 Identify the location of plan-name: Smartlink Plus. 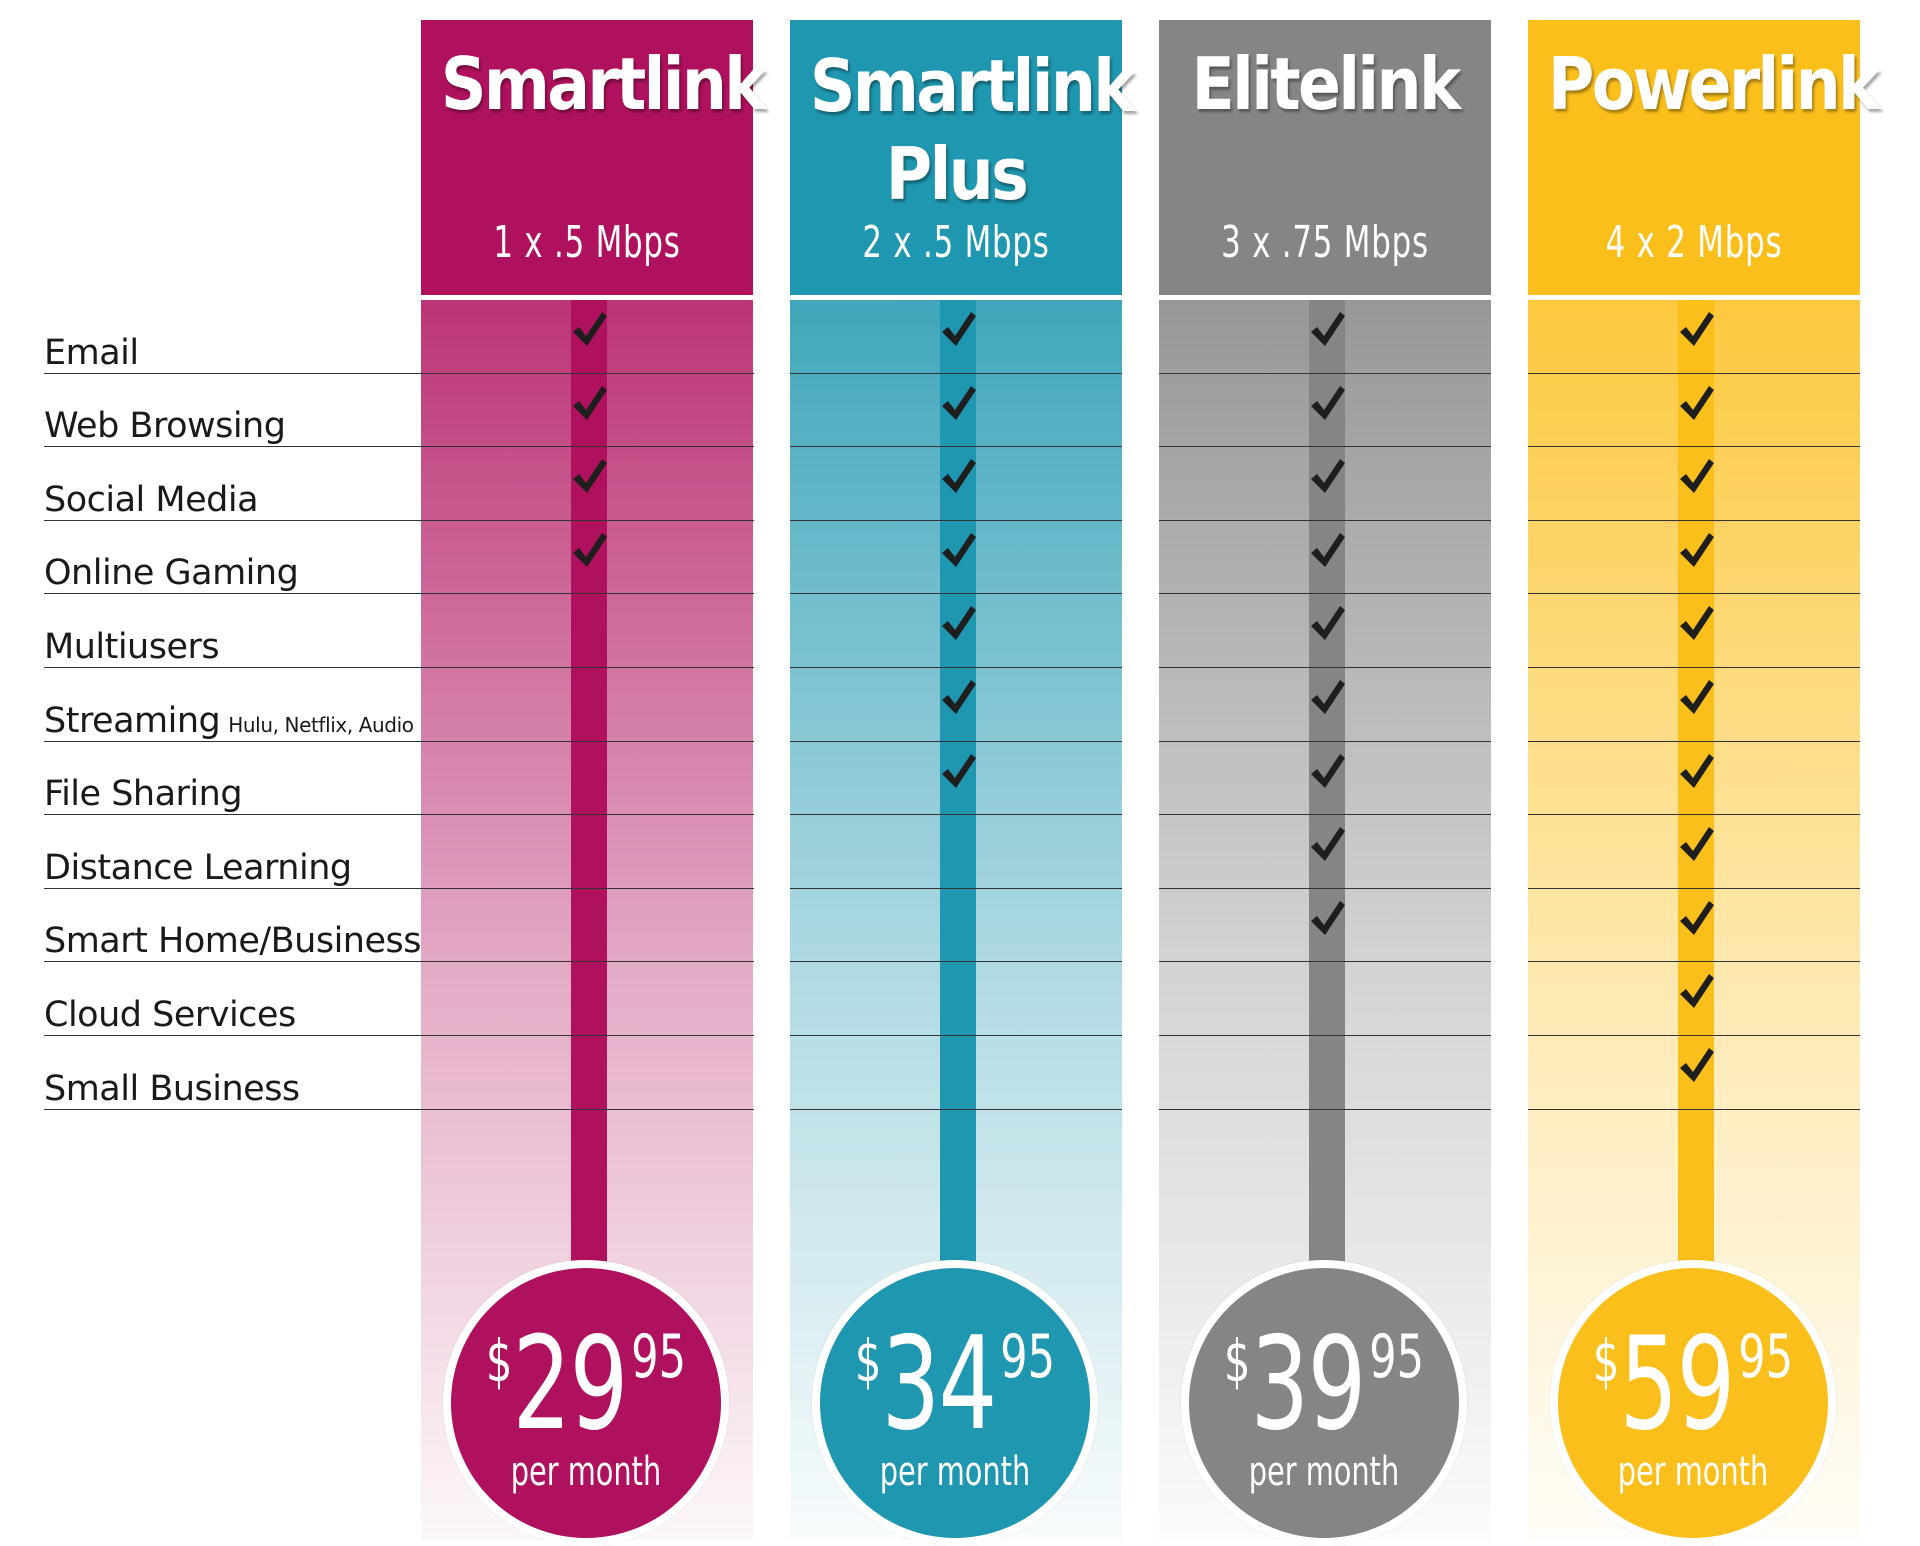
(972, 130).